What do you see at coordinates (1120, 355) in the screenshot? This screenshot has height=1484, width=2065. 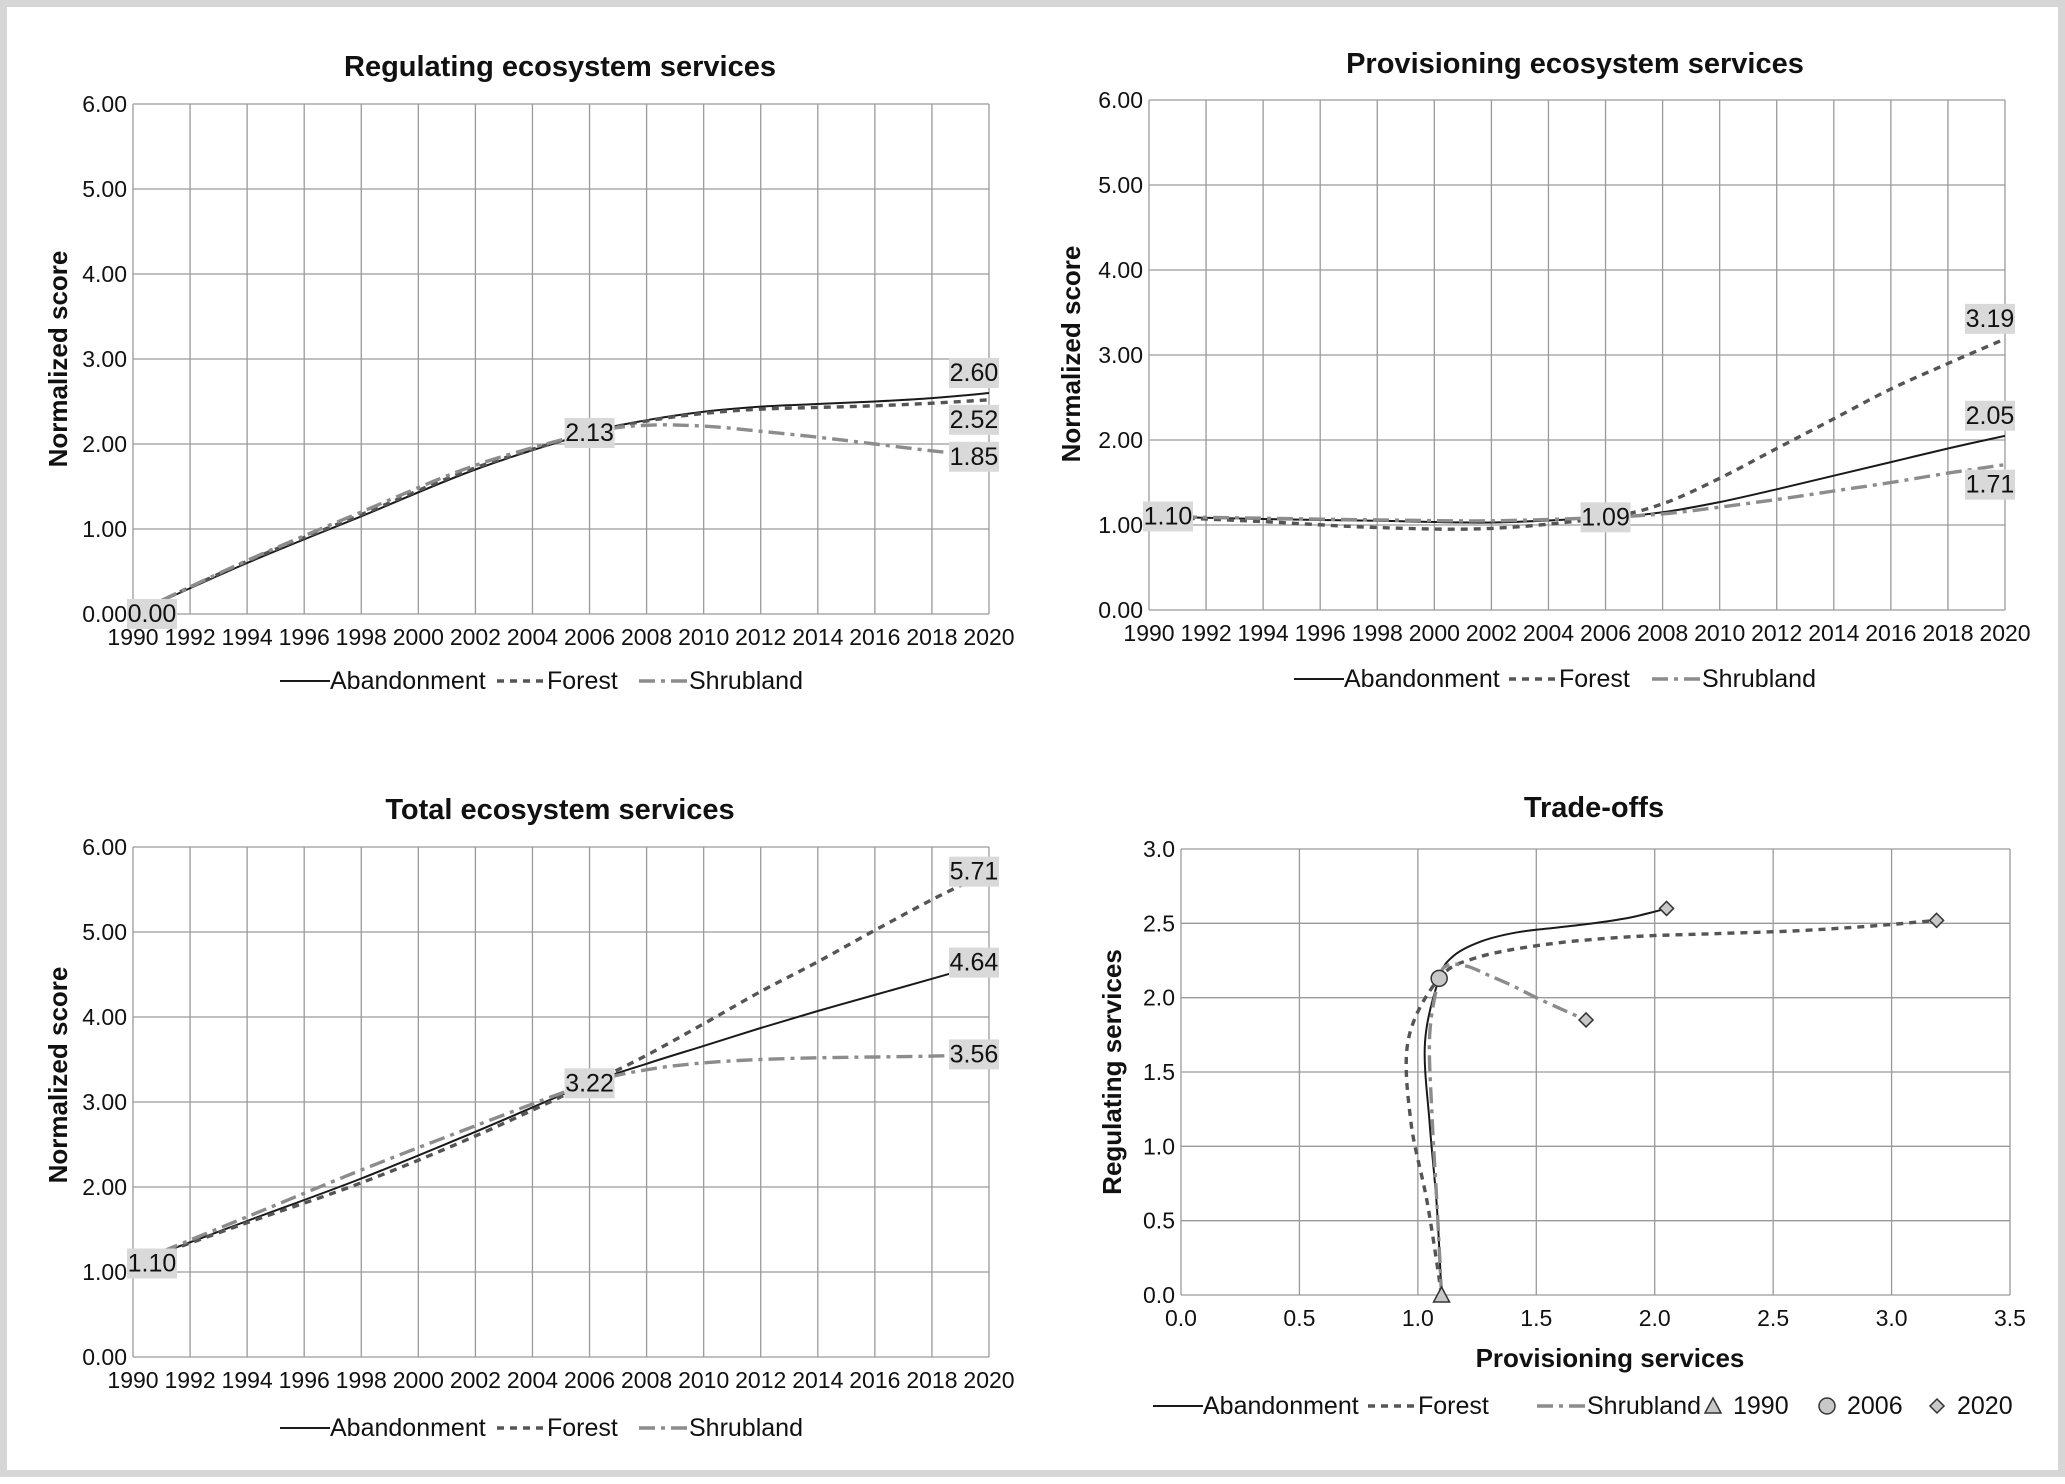 I see `y-tick-layer: 0.00 1.00 2.00 3.00 4.00 5.00 6.00` at bounding box center [1120, 355].